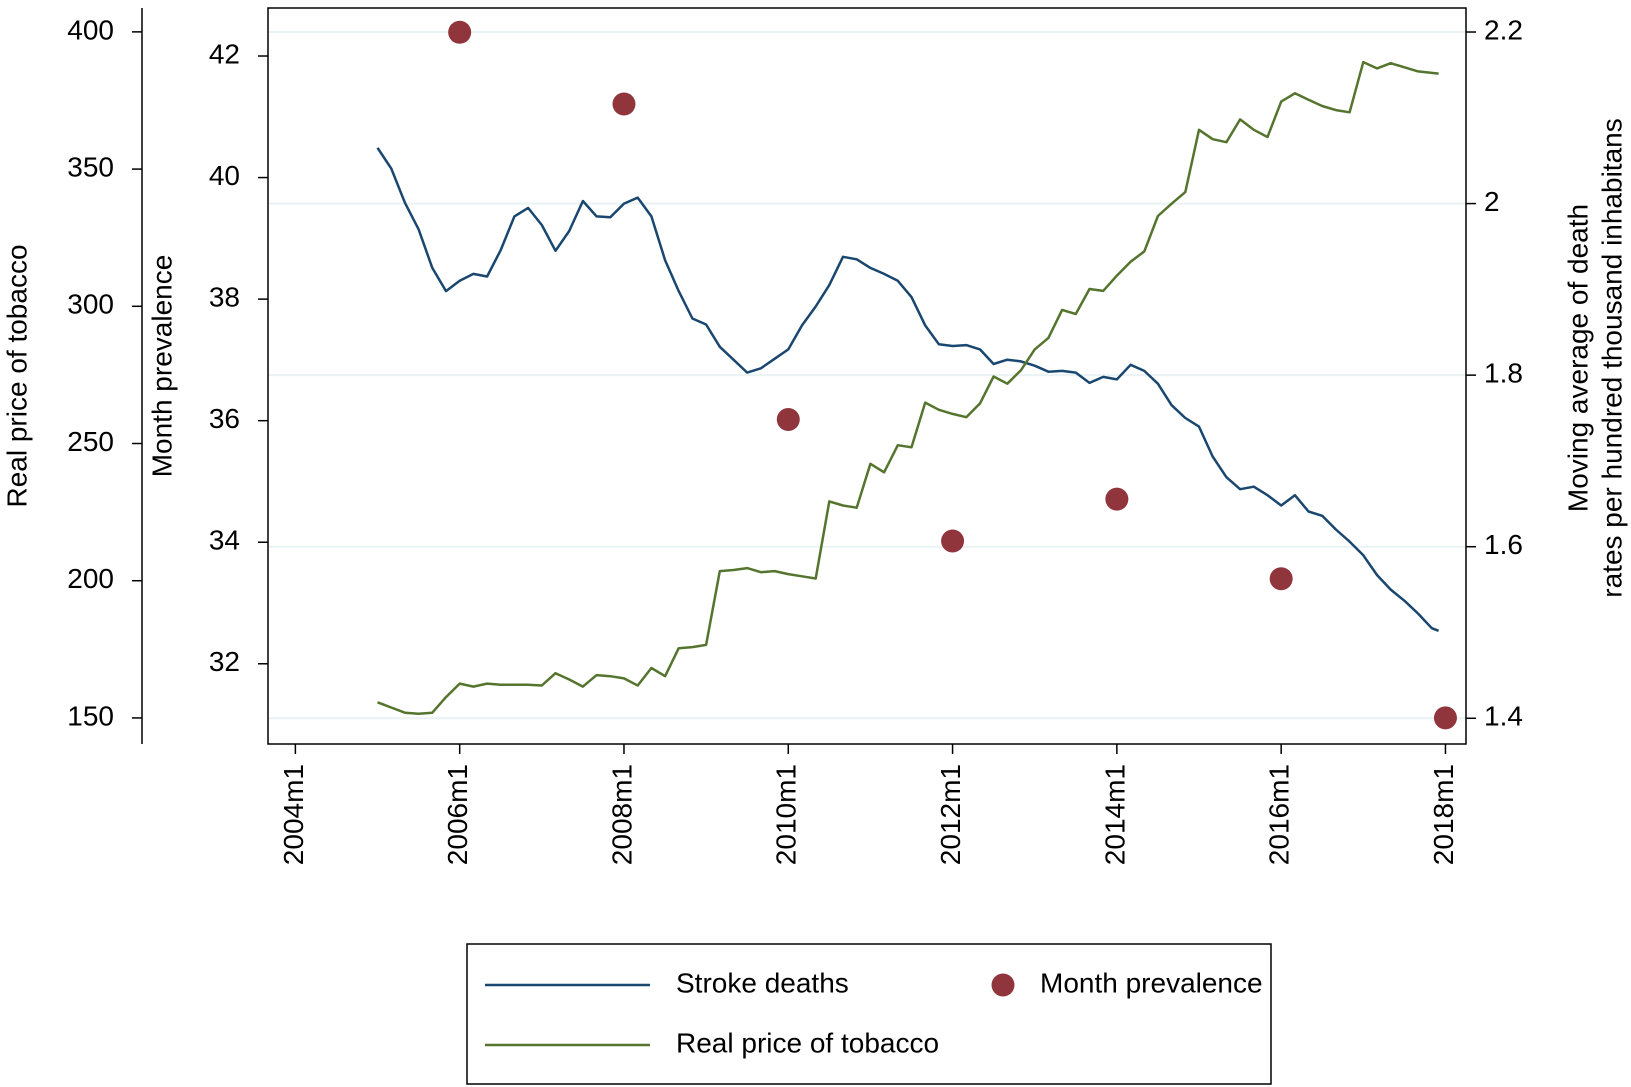 Image resolution: width=1631 pixels, height=1087 pixels. What do you see at coordinates (90, 166) in the screenshot?
I see `y-tick-label: 350` at bounding box center [90, 166].